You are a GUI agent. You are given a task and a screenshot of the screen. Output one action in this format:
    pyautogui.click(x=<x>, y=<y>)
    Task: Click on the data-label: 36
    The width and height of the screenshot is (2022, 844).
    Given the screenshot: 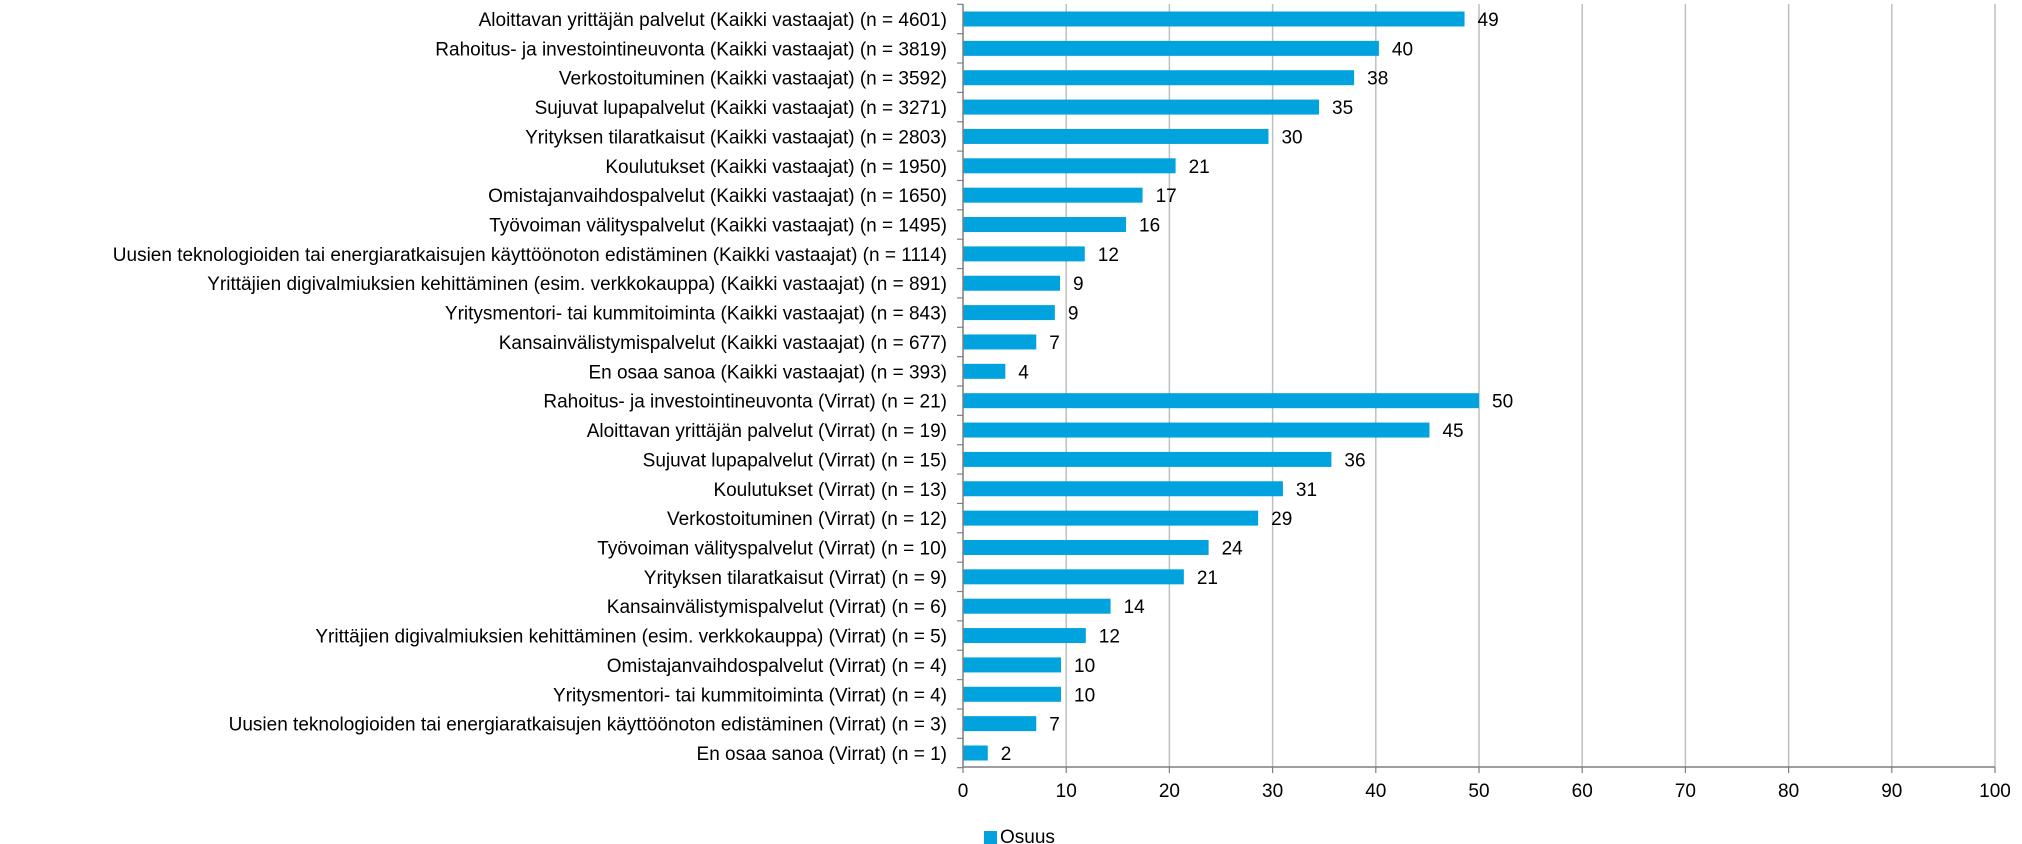 What is the action you would take?
    pyautogui.click(x=1354, y=460)
    